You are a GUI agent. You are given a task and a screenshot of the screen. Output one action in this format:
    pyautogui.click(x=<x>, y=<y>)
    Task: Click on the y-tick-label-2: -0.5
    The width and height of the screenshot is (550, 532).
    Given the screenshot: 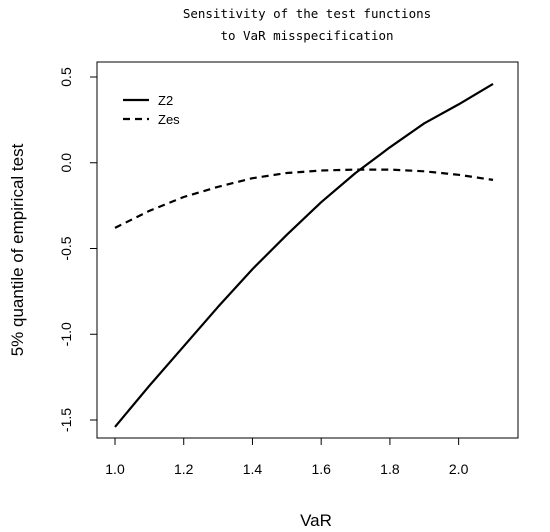 What is the action you would take?
    pyautogui.click(x=66, y=248)
    